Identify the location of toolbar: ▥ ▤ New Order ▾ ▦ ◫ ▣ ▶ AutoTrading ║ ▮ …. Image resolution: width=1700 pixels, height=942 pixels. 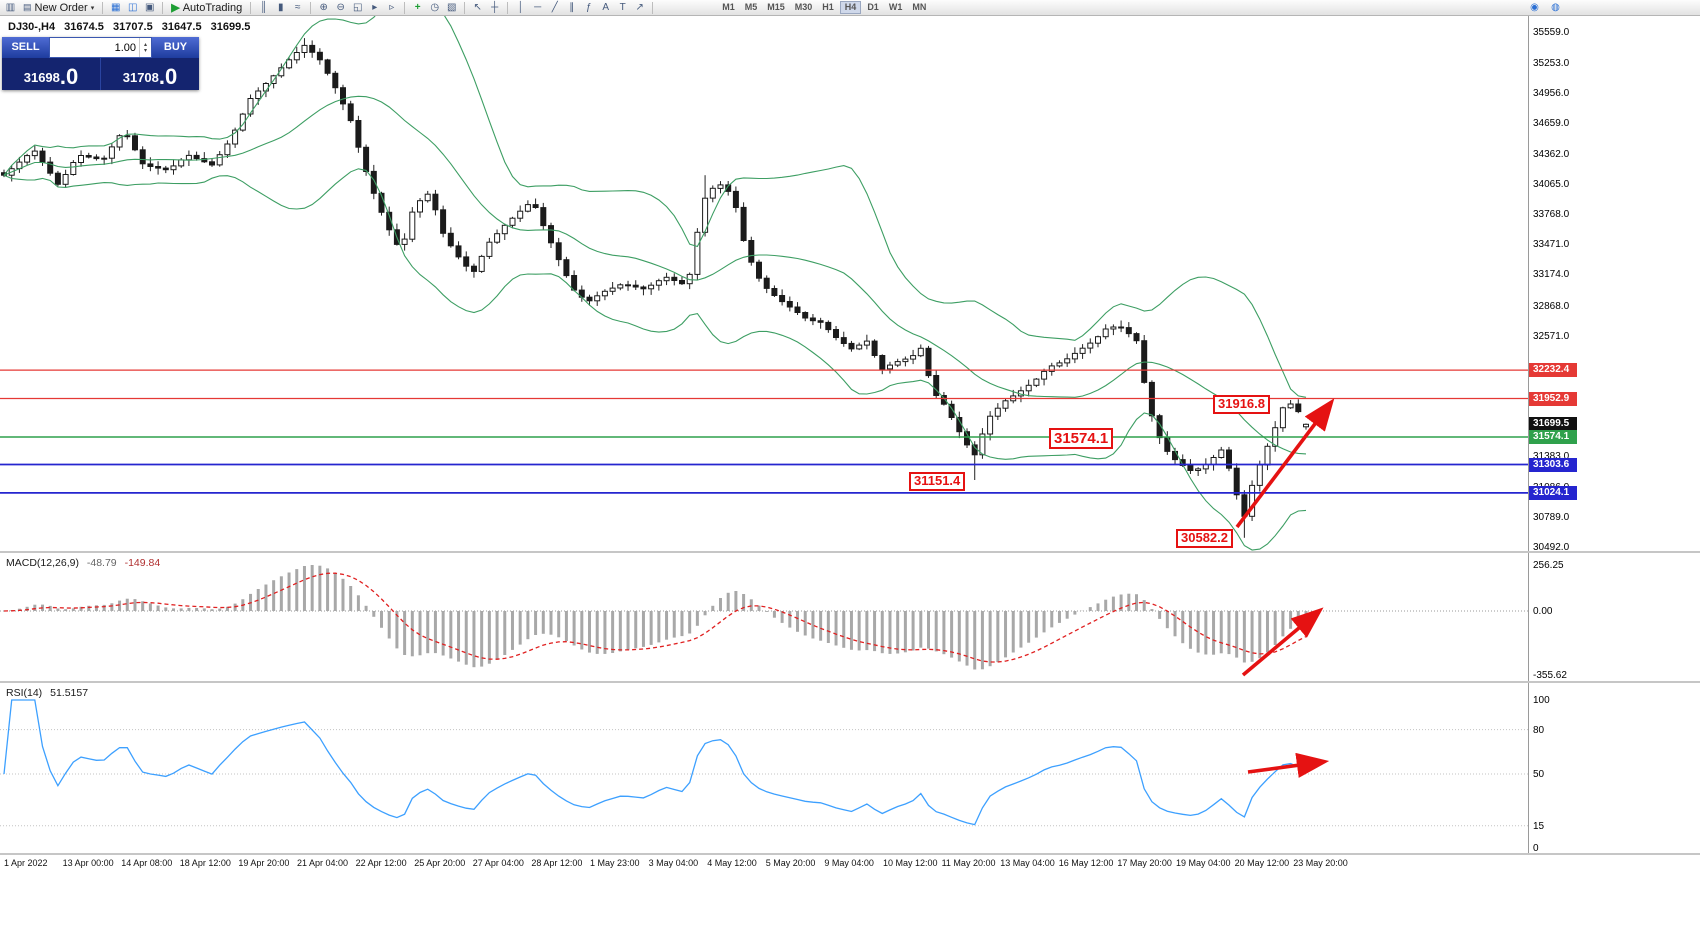
(850, 8).